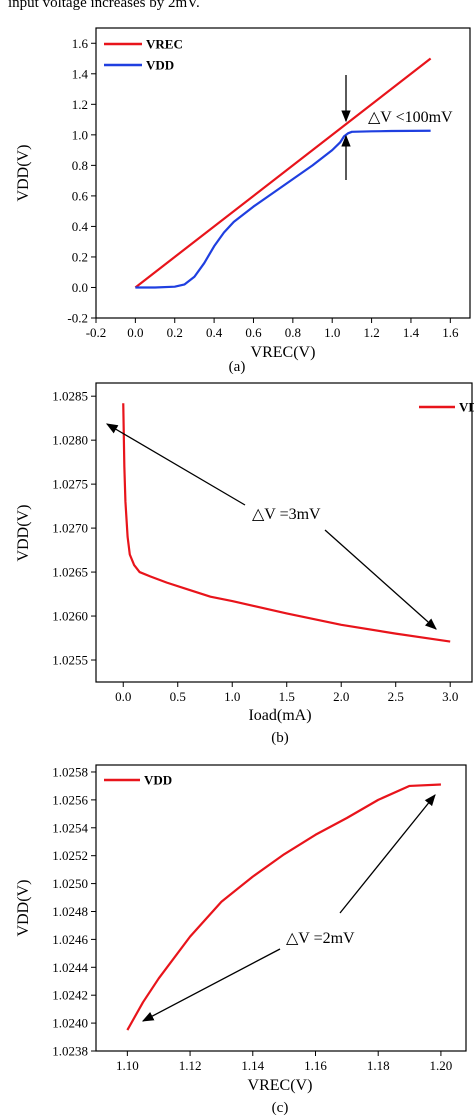  What do you see at coordinates (70, 528) in the screenshot?
I see `y-tick-label: 1.0270` at bounding box center [70, 528].